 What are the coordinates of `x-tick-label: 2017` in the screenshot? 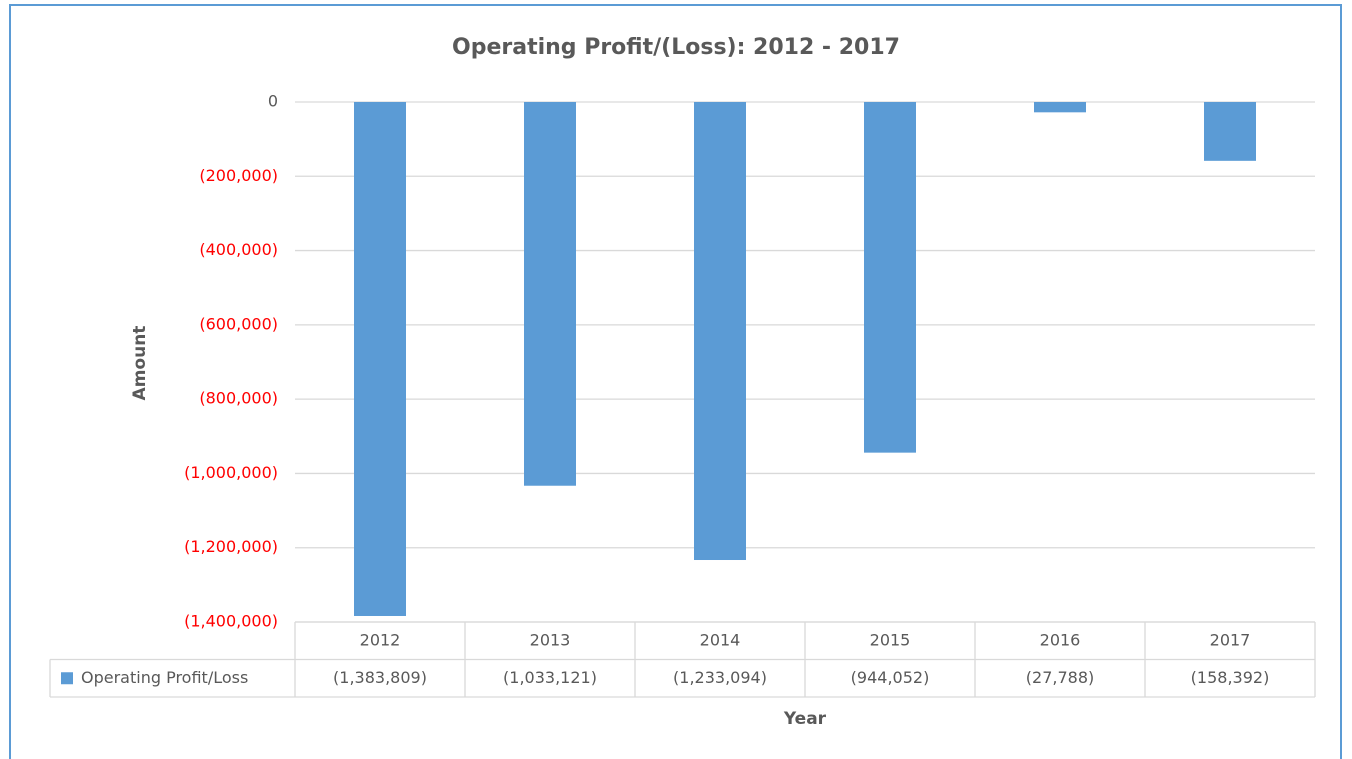 It's located at (1230, 639).